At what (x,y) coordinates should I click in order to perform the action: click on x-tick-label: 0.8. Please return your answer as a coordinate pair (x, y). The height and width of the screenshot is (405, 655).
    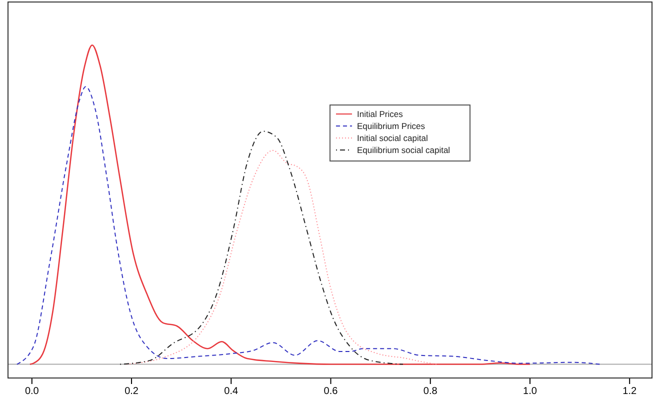
    Looking at the image, I should click on (430, 392).